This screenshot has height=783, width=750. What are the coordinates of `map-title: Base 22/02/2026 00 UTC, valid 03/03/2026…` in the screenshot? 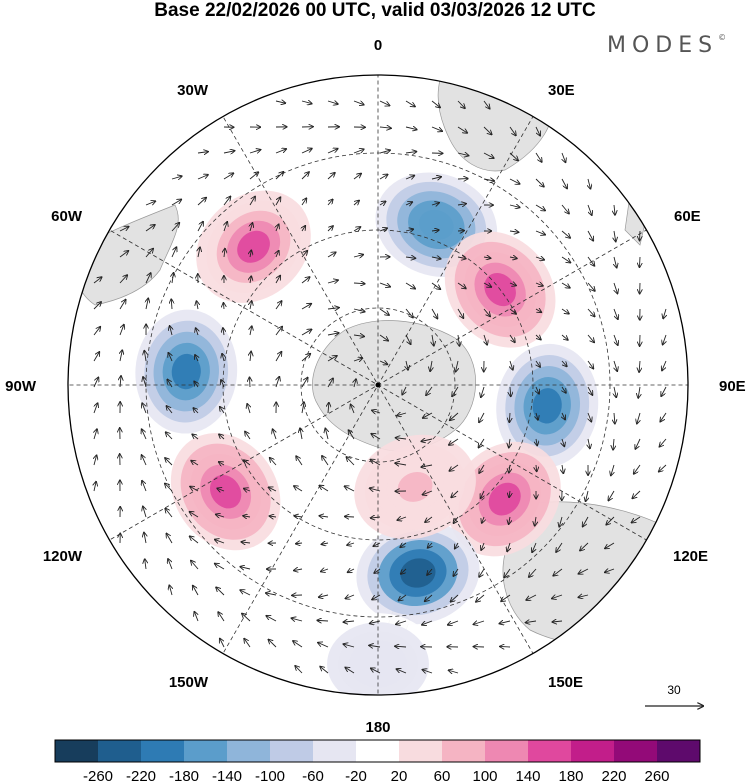 It's located at (375, 10).